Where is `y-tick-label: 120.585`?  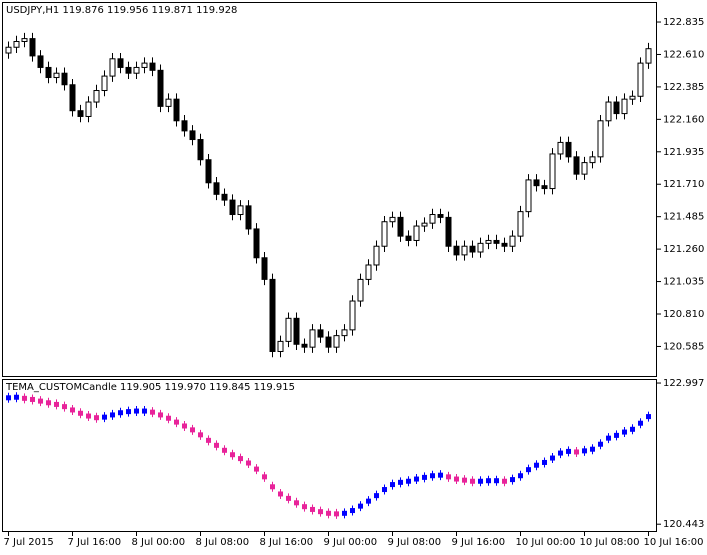
y-tick-label: 120.585 is located at coordinates (683, 346).